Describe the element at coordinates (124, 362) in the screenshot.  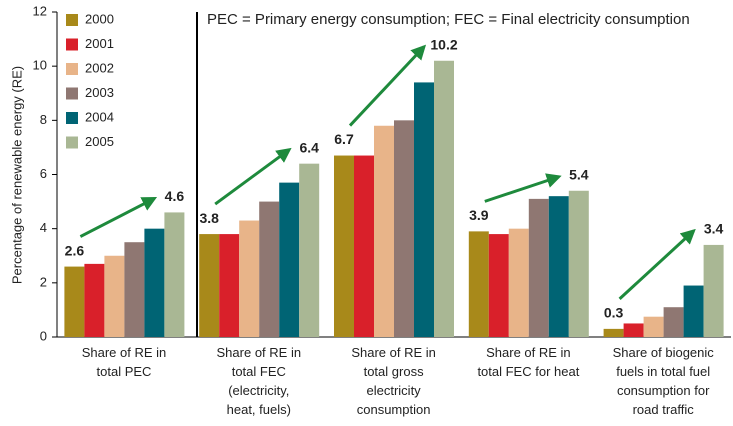
I see `x-tick-label: Share of RE in total PEC` at that location.